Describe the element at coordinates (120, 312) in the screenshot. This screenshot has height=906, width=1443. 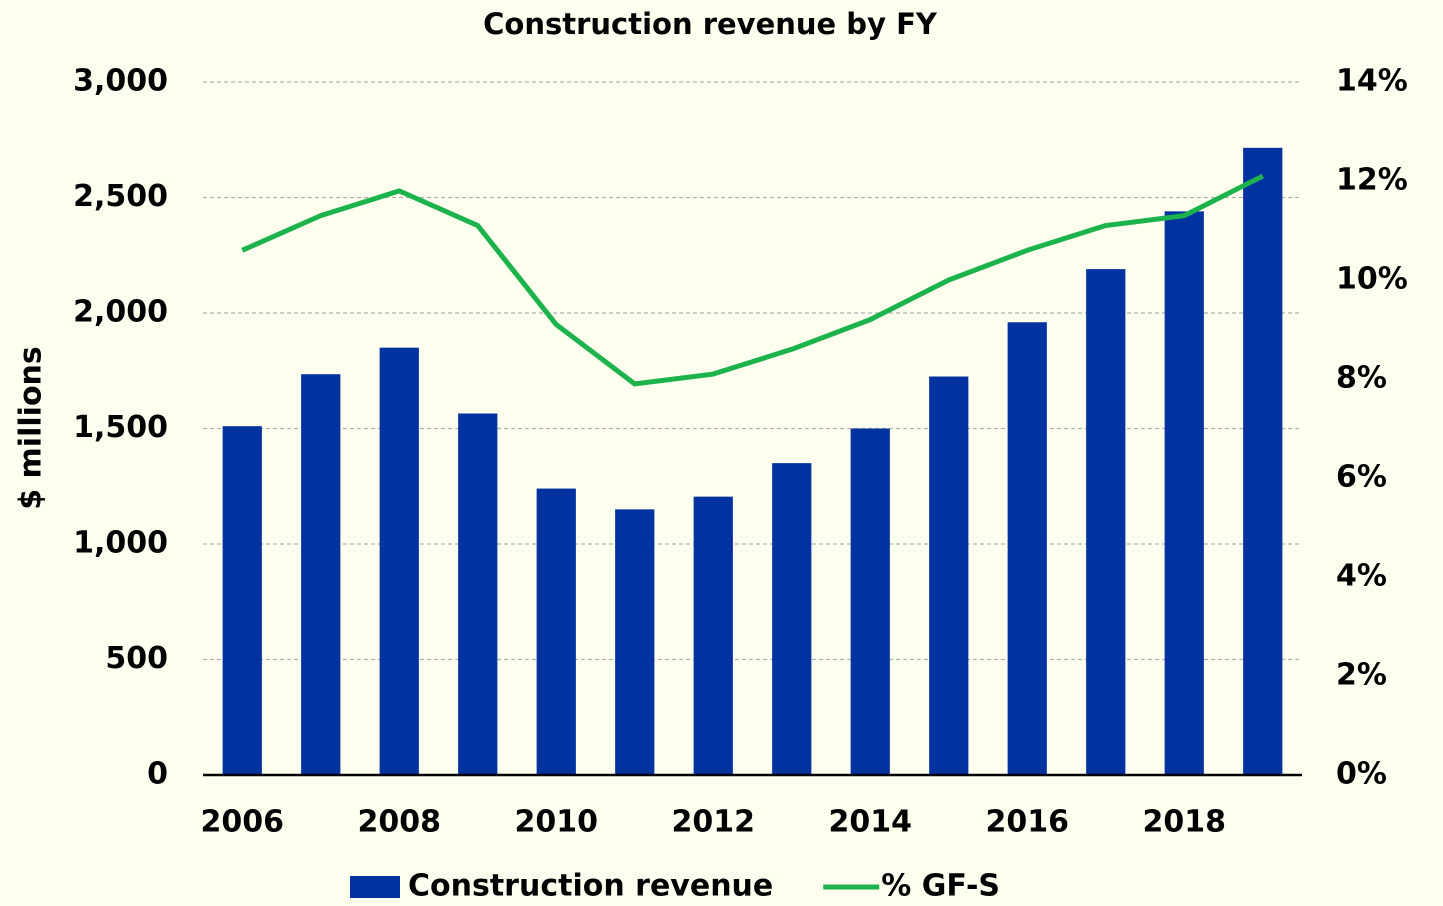
I see `y-tick-label: 2,000` at that location.